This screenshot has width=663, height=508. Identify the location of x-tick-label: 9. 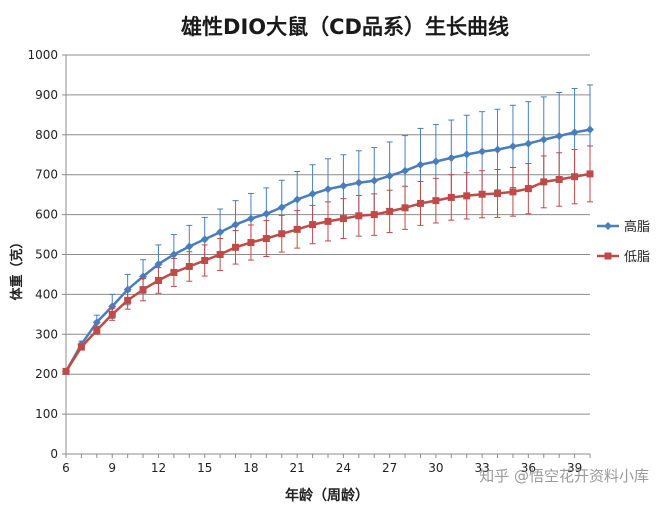
(112, 468).